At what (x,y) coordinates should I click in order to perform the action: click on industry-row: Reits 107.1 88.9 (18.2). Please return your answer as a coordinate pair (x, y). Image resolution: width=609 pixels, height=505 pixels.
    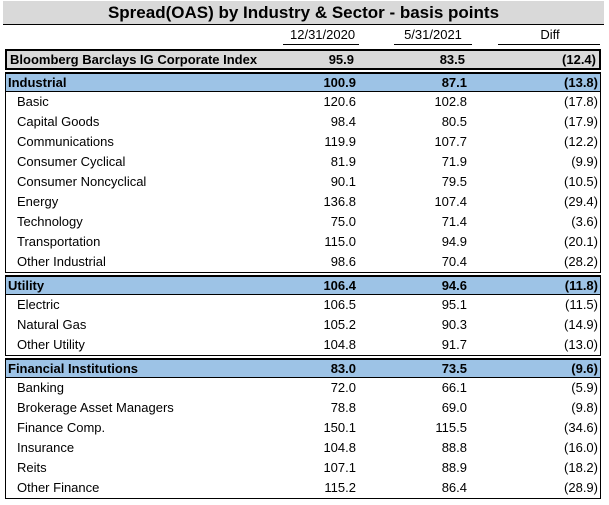
    Looking at the image, I should click on (303, 468).